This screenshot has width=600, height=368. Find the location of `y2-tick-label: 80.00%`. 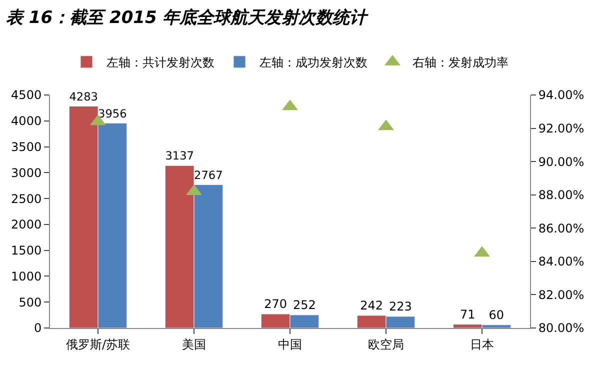

y2-tick-label: 80.00% is located at coordinates (561, 328).